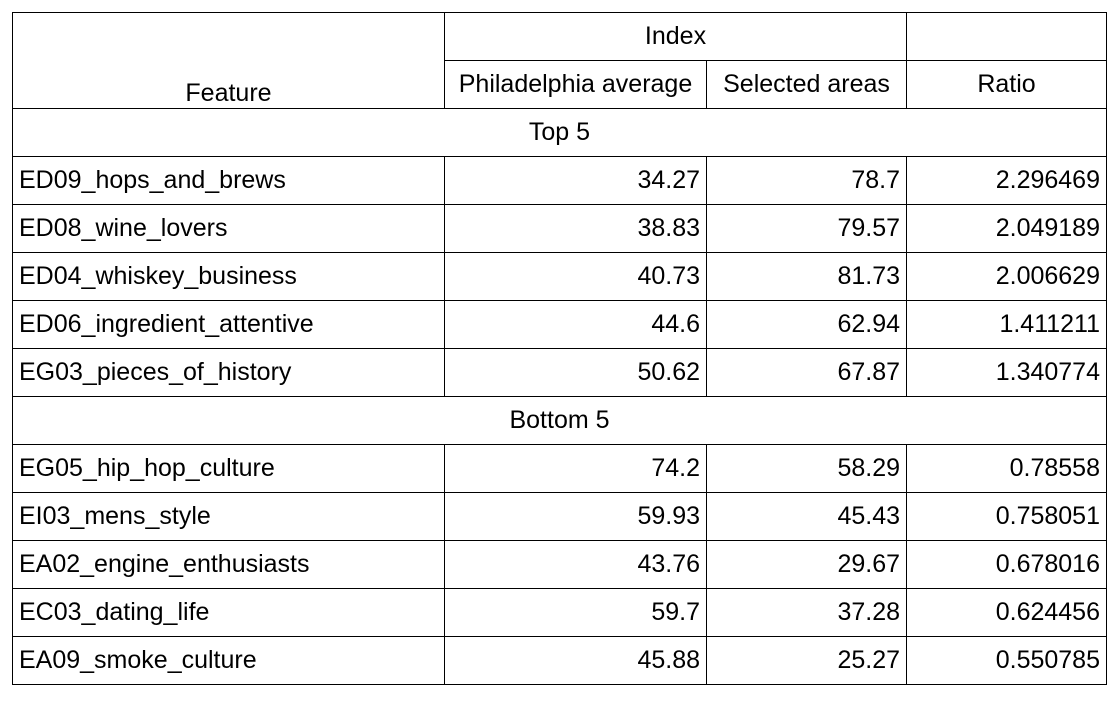 The width and height of the screenshot is (1118, 724). Describe the element at coordinates (806, 564) in the screenshot. I see `selected-areas-cell: 29.67` at that location.